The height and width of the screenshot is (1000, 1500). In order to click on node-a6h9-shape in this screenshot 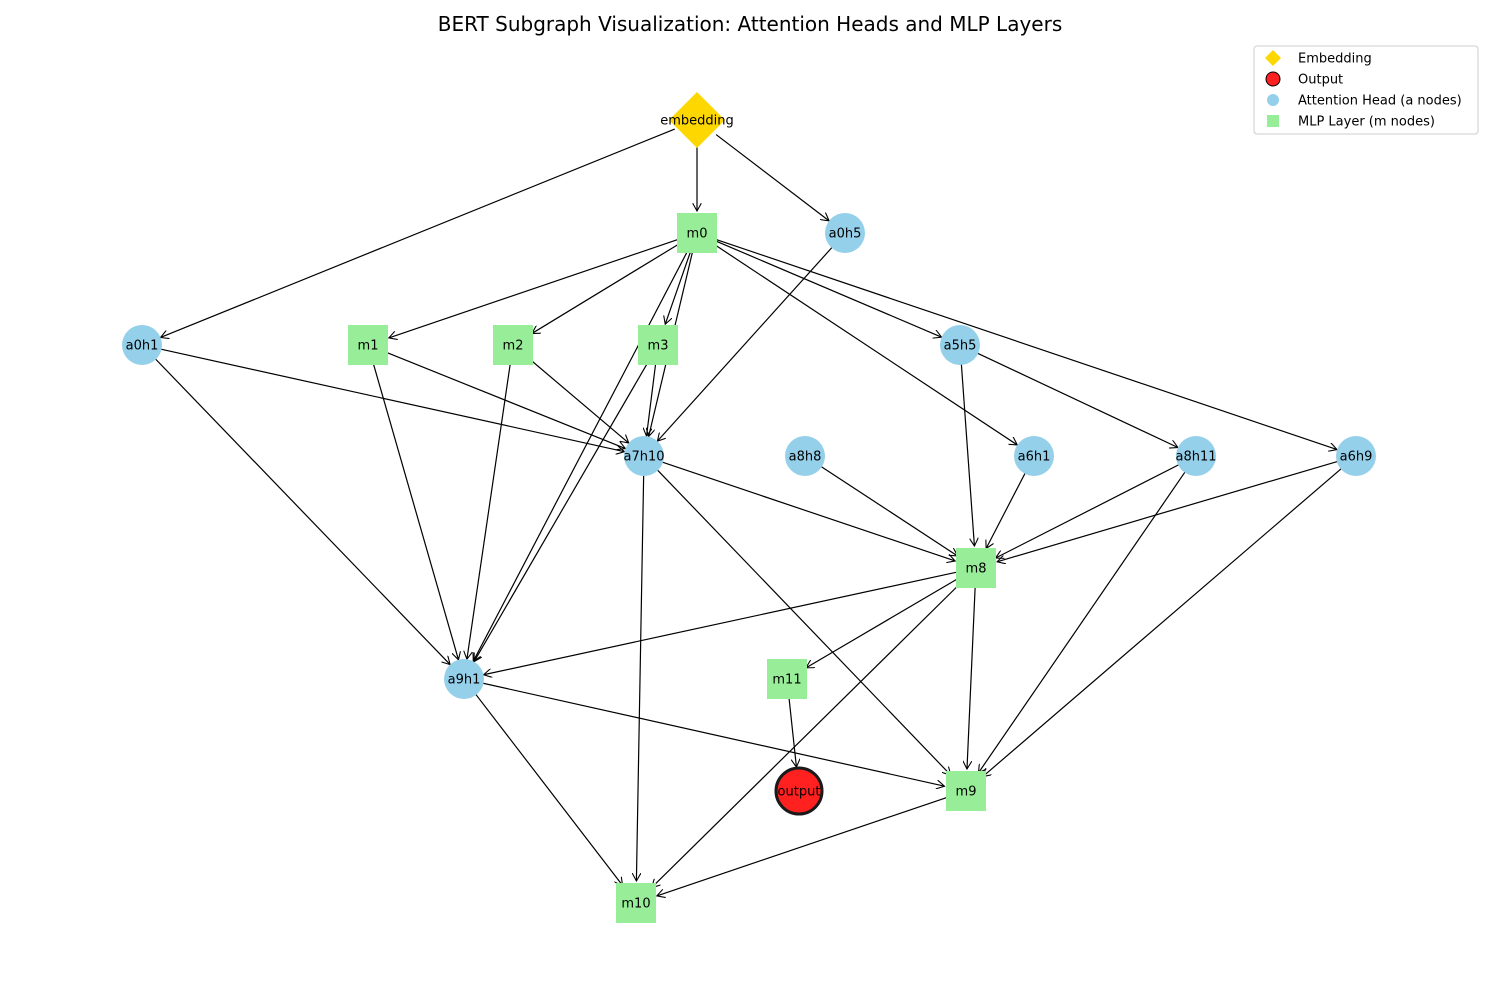, I will do `click(1356, 456)`.